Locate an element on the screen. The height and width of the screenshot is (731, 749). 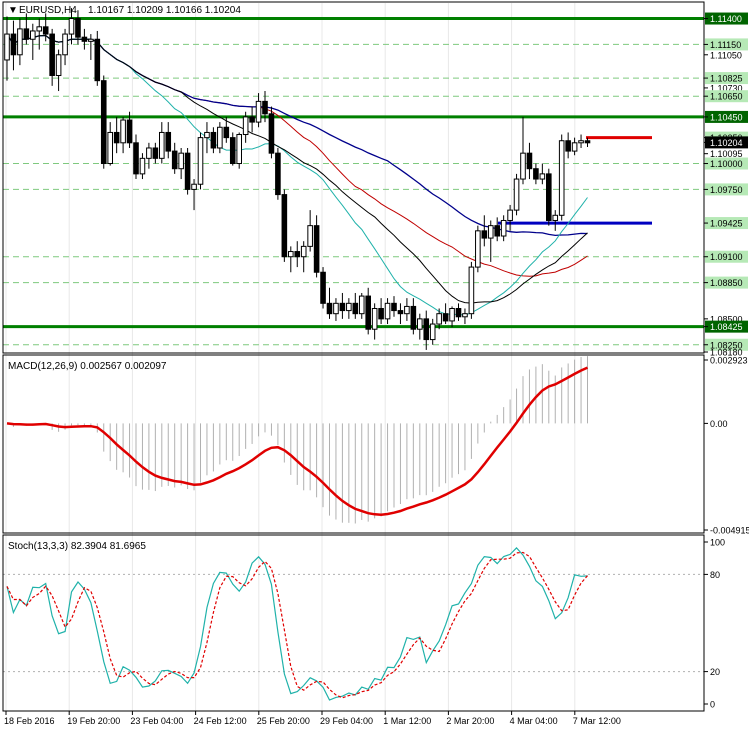
time-label: 25 Feb 20:00 is located at coordinates (283, 721).